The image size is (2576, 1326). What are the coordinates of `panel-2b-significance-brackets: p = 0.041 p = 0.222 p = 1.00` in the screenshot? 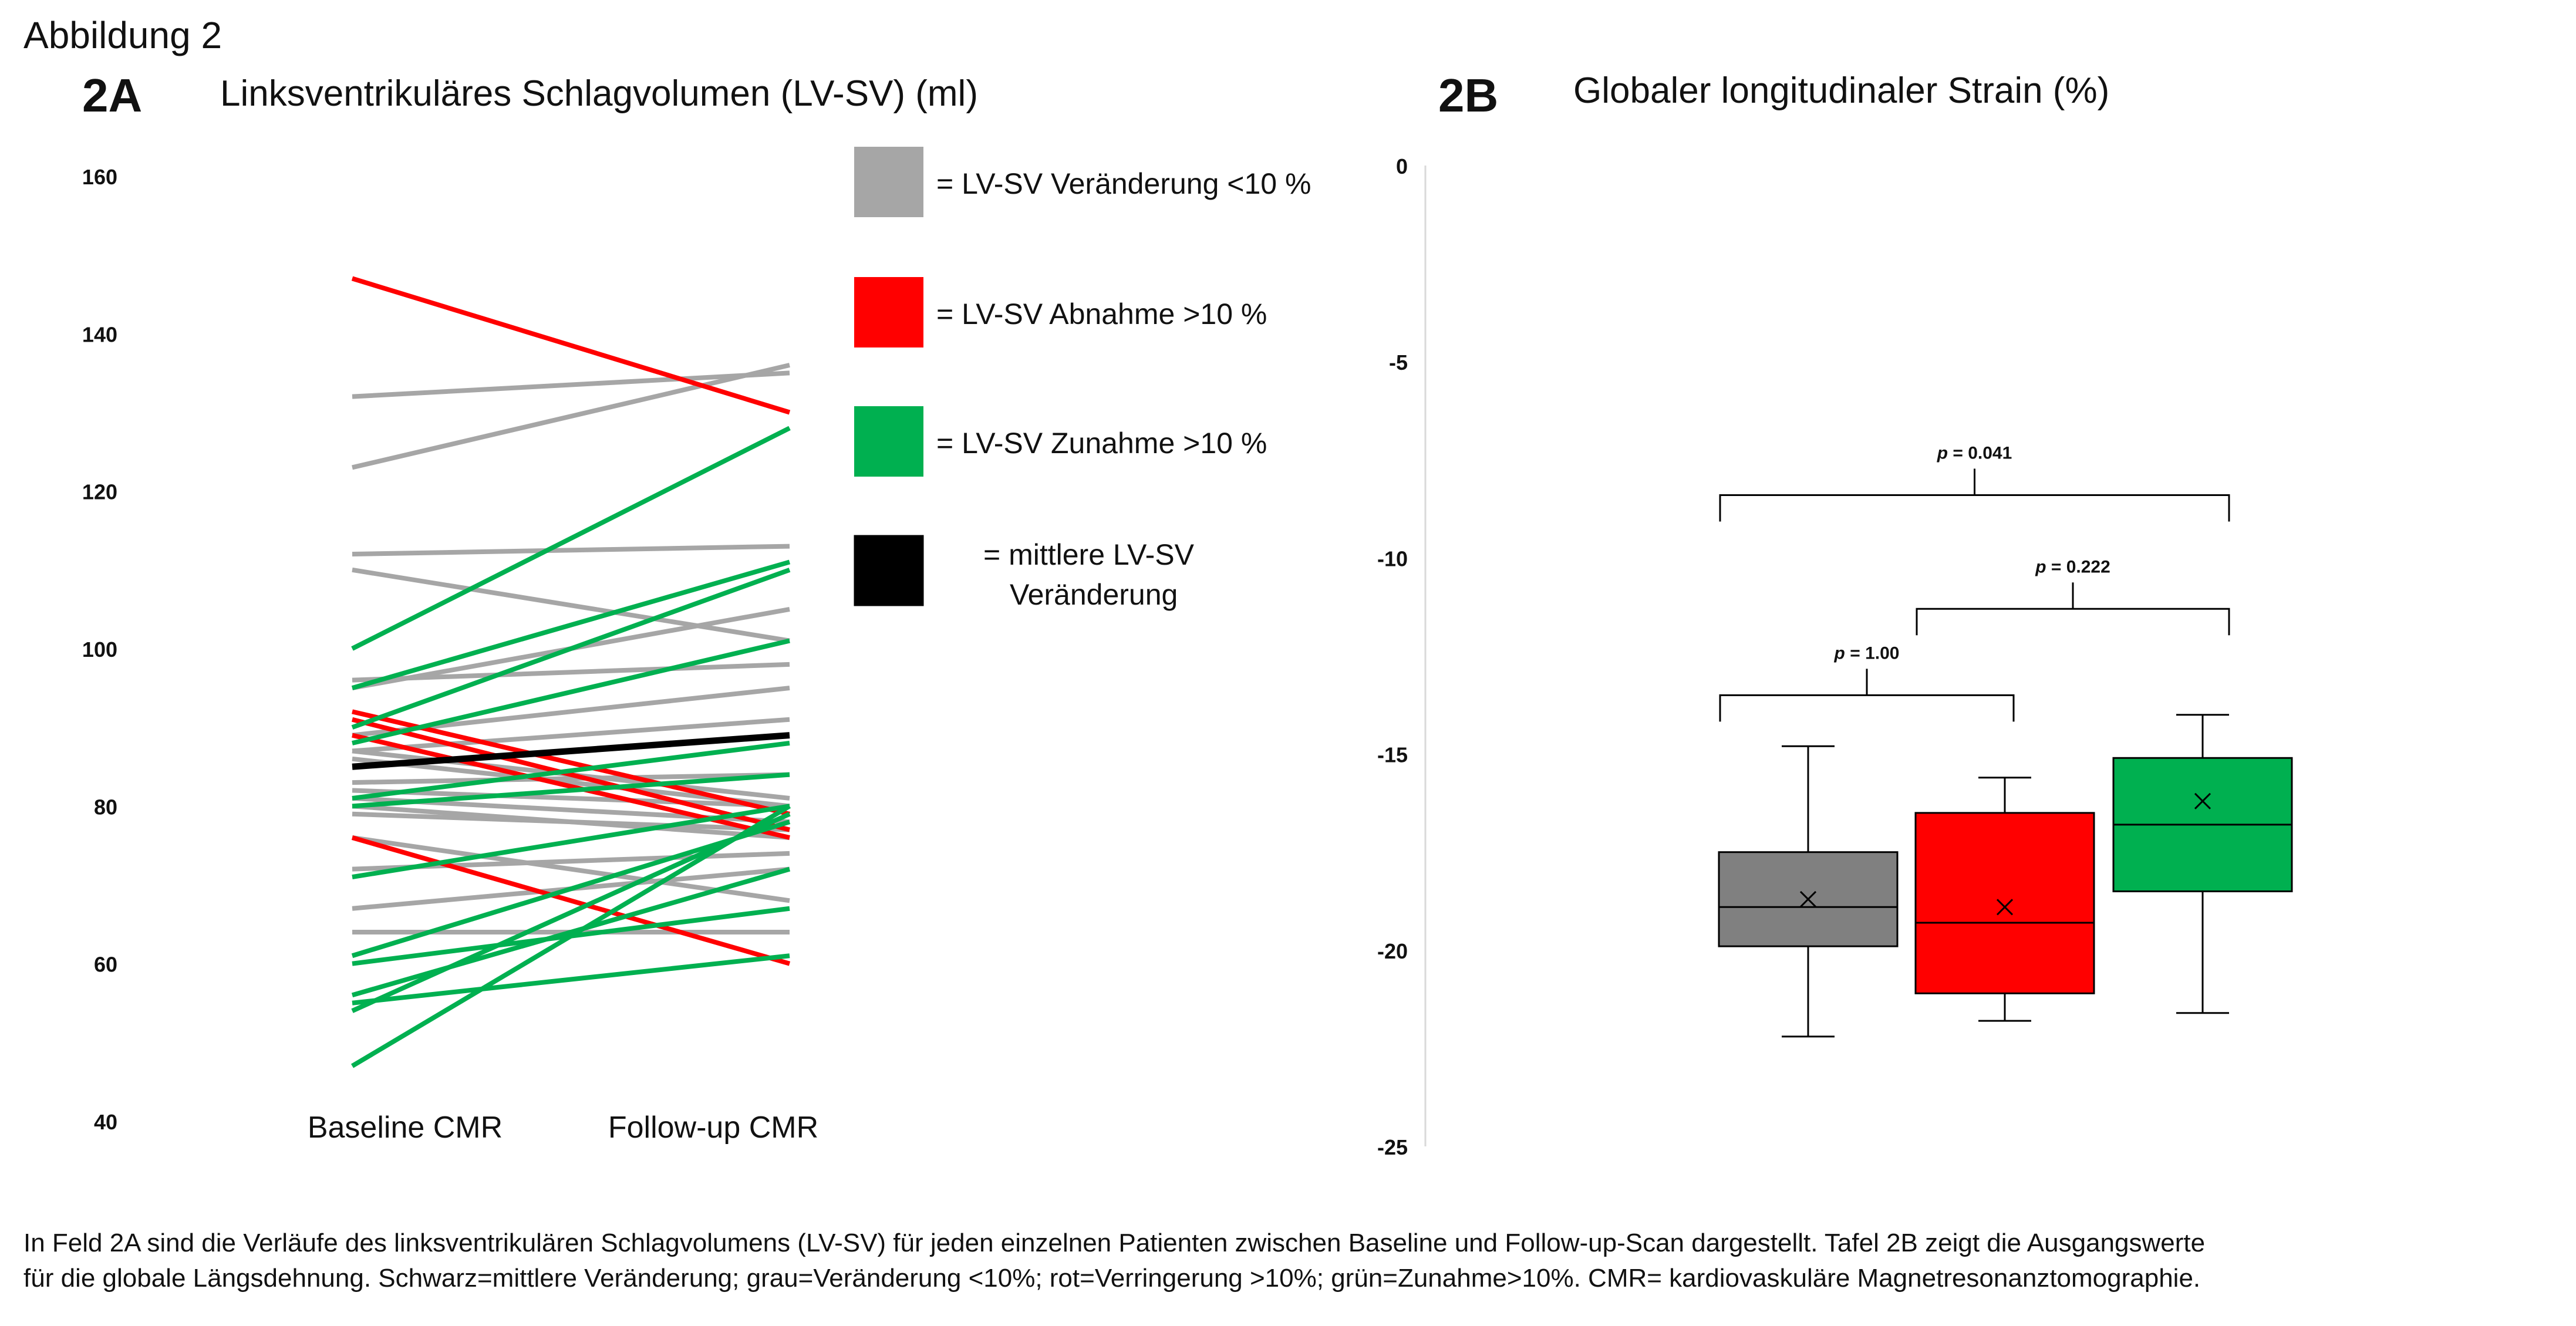 It's located at (1975, 582).